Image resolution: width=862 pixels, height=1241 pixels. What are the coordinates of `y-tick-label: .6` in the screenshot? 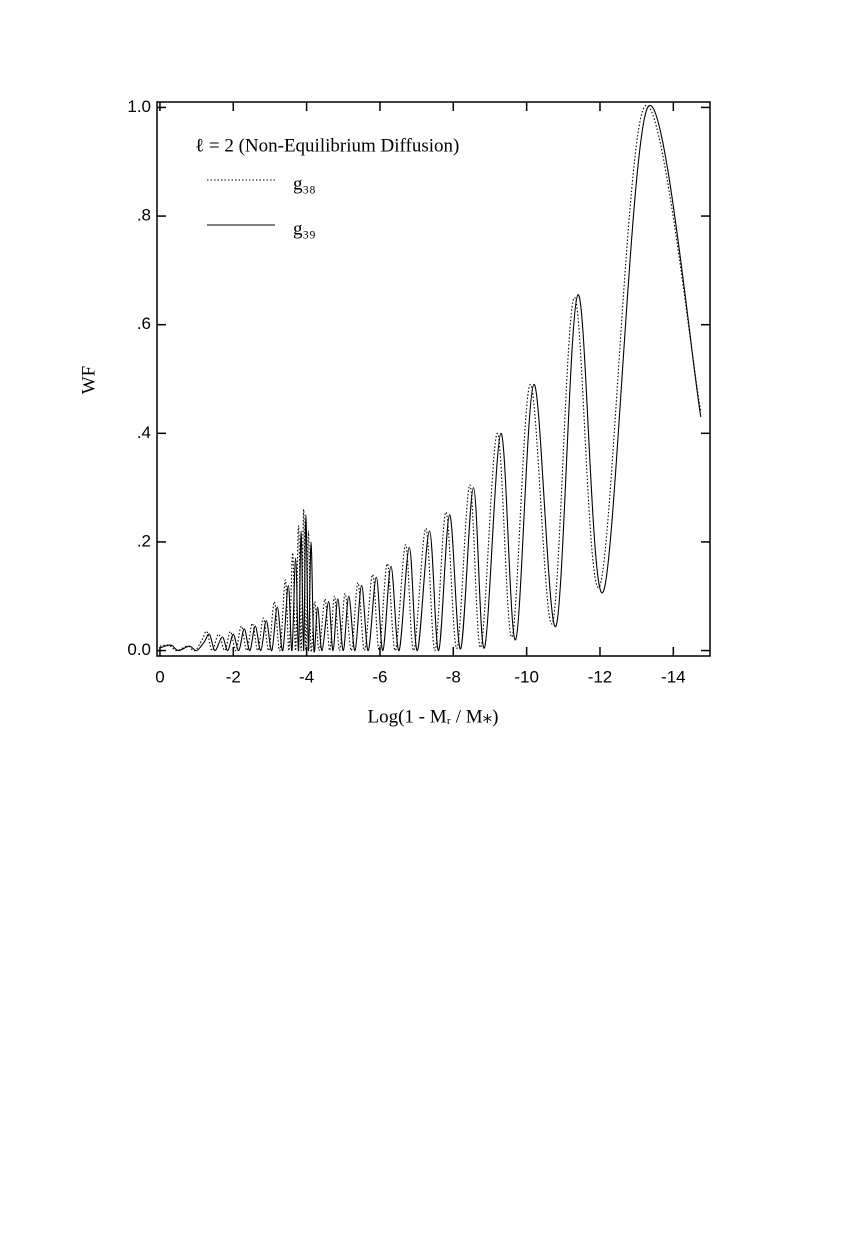 It's located at (144, 323).